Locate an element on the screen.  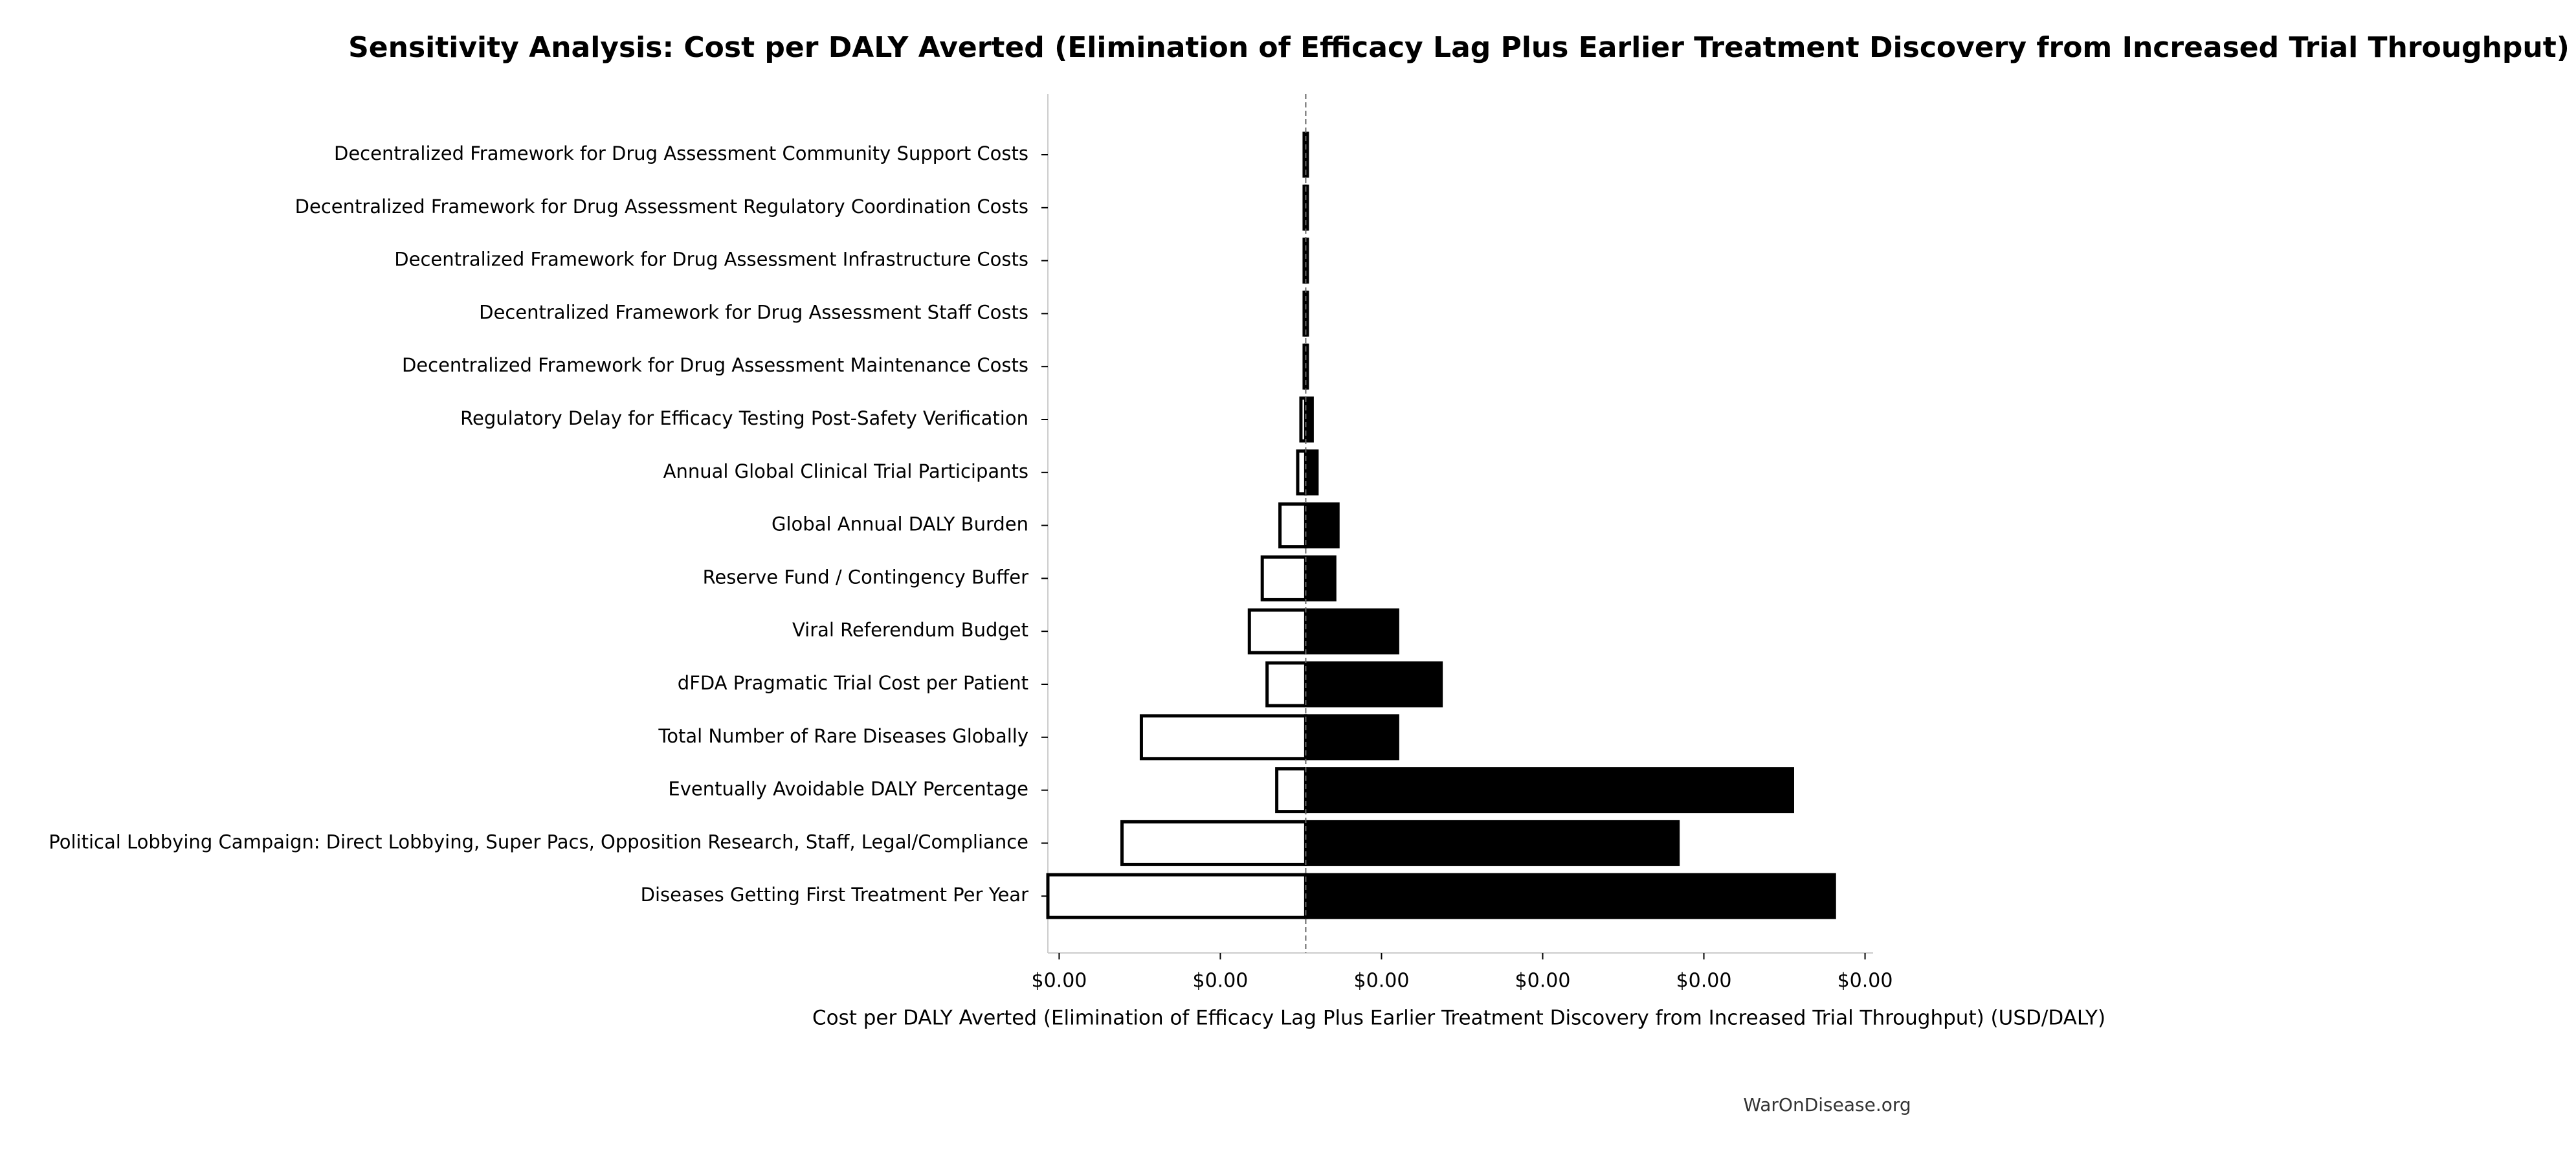
y-tick-label: dFDA Pragmatic Trial Cost per Patient is located at coordinates (853, 683).